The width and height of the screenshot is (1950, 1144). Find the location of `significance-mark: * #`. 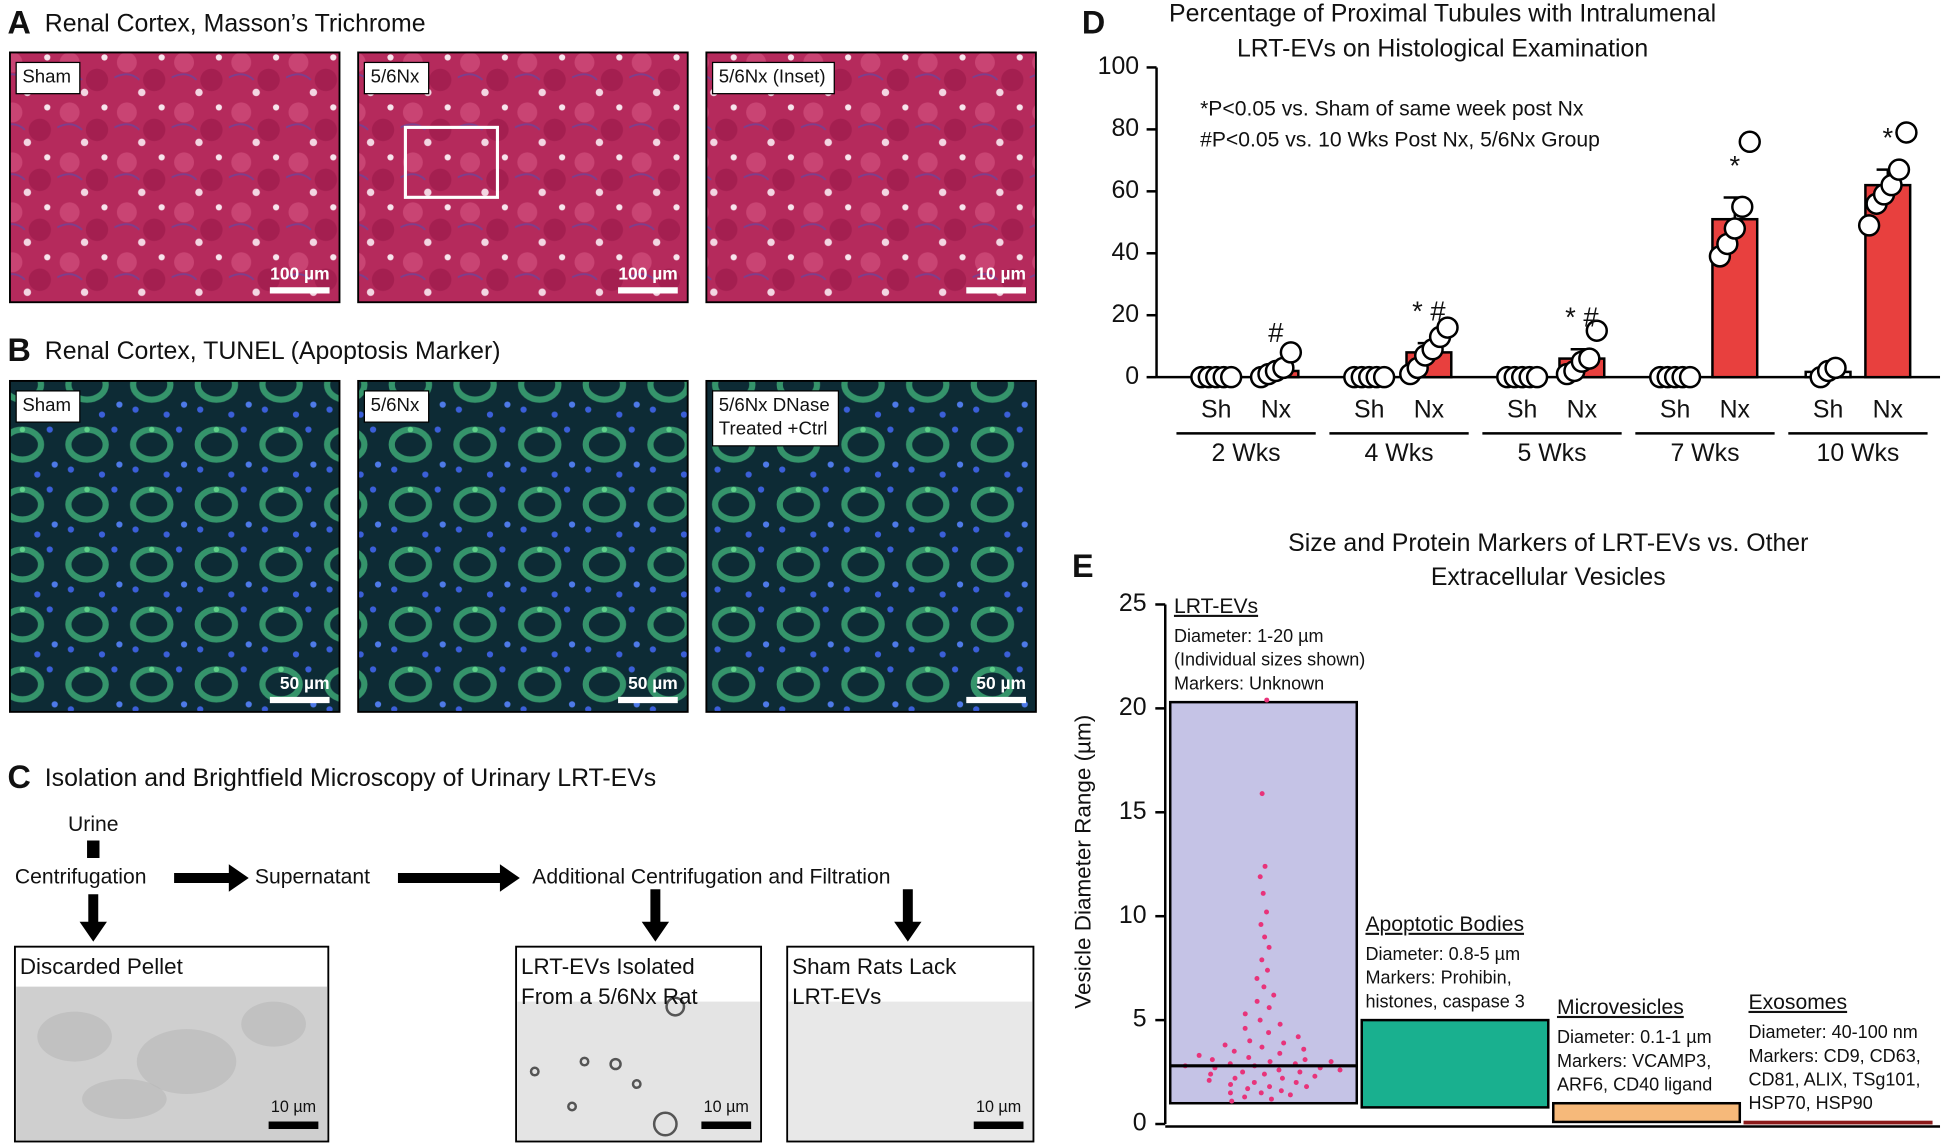

significance-mark: * # is located at coordinates (1429, 310).